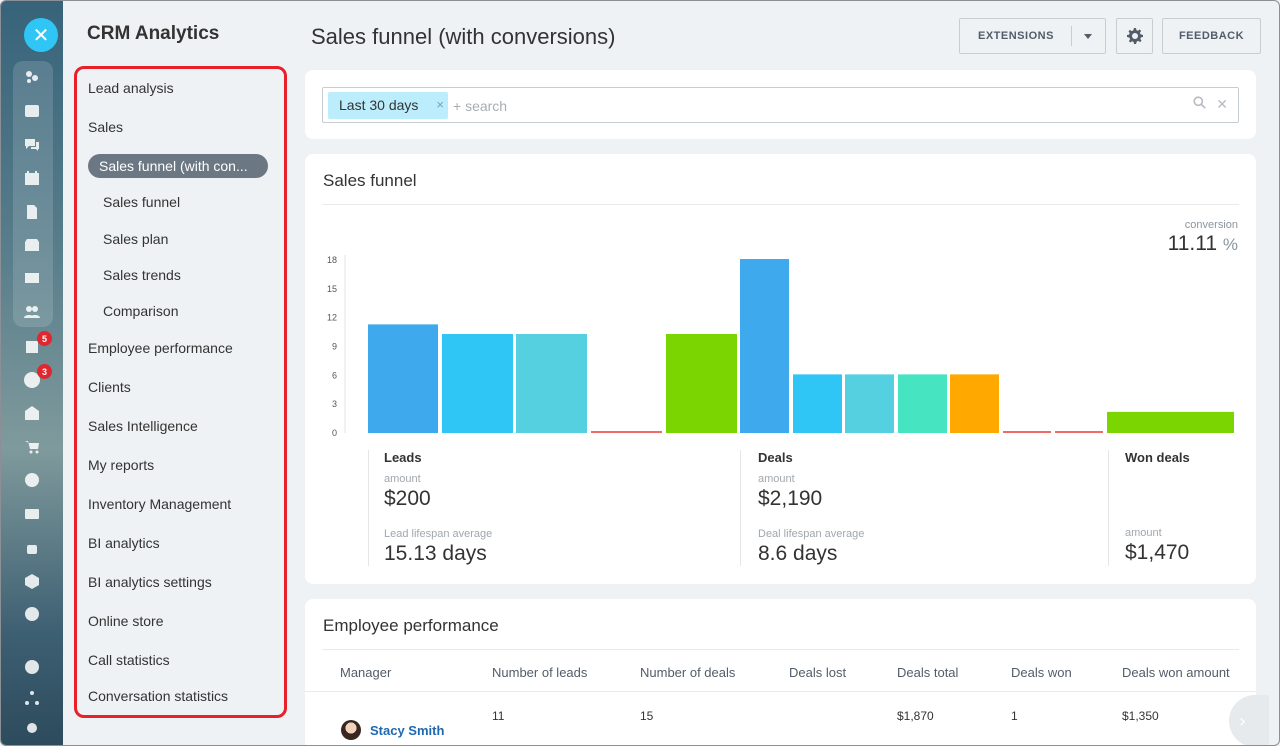  I want to click on y-tick-label: 18, so click(332, 260).